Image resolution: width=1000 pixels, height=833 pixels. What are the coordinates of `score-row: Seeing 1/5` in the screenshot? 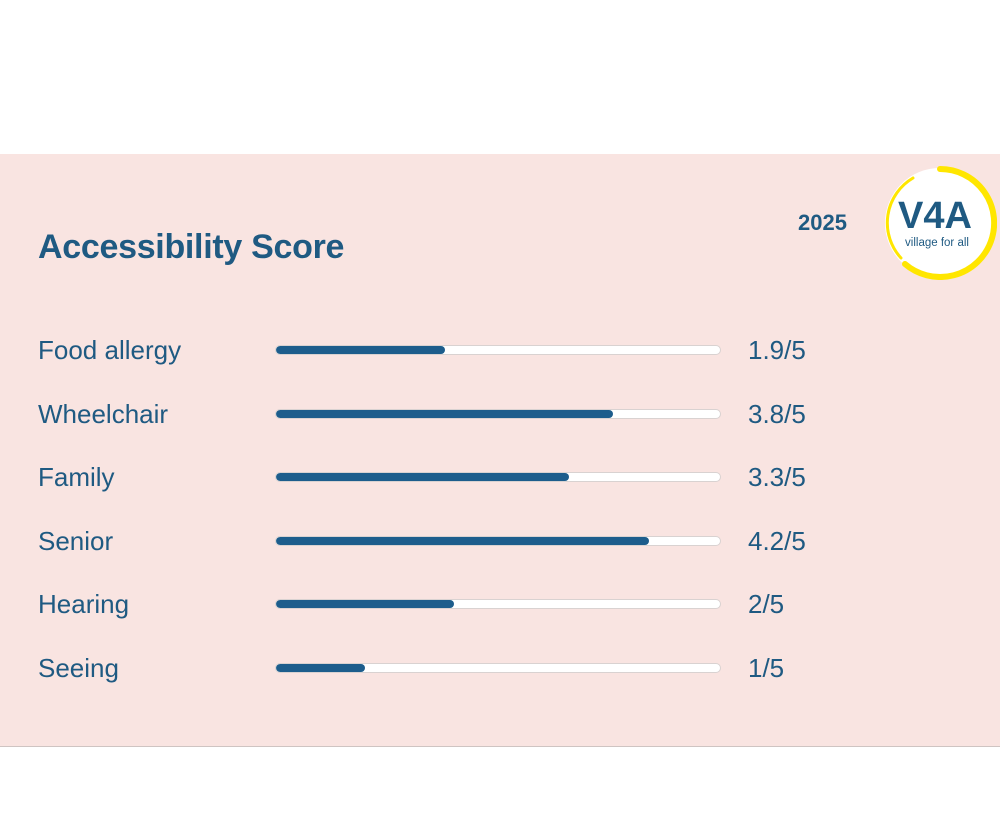 It's located at (500, 668).